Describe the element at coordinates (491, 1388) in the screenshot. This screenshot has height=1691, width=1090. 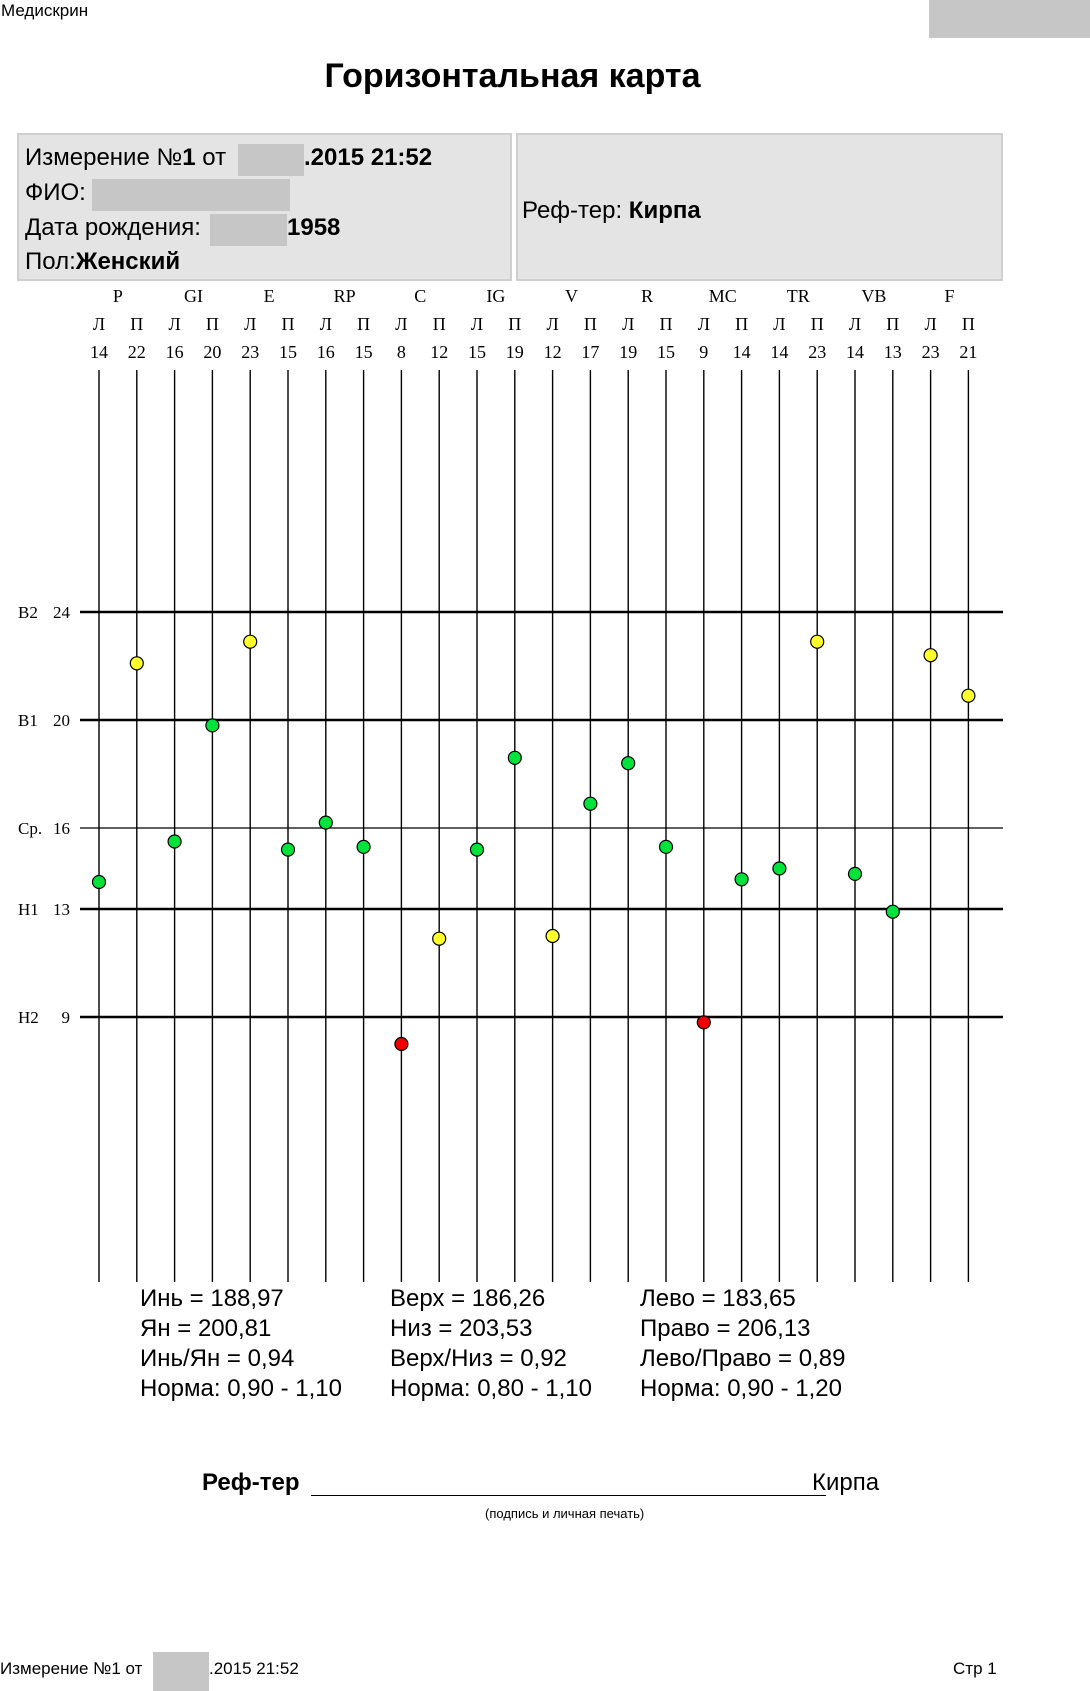
I see `stats-line: Норма: 0,80 - 1,10` at that location.